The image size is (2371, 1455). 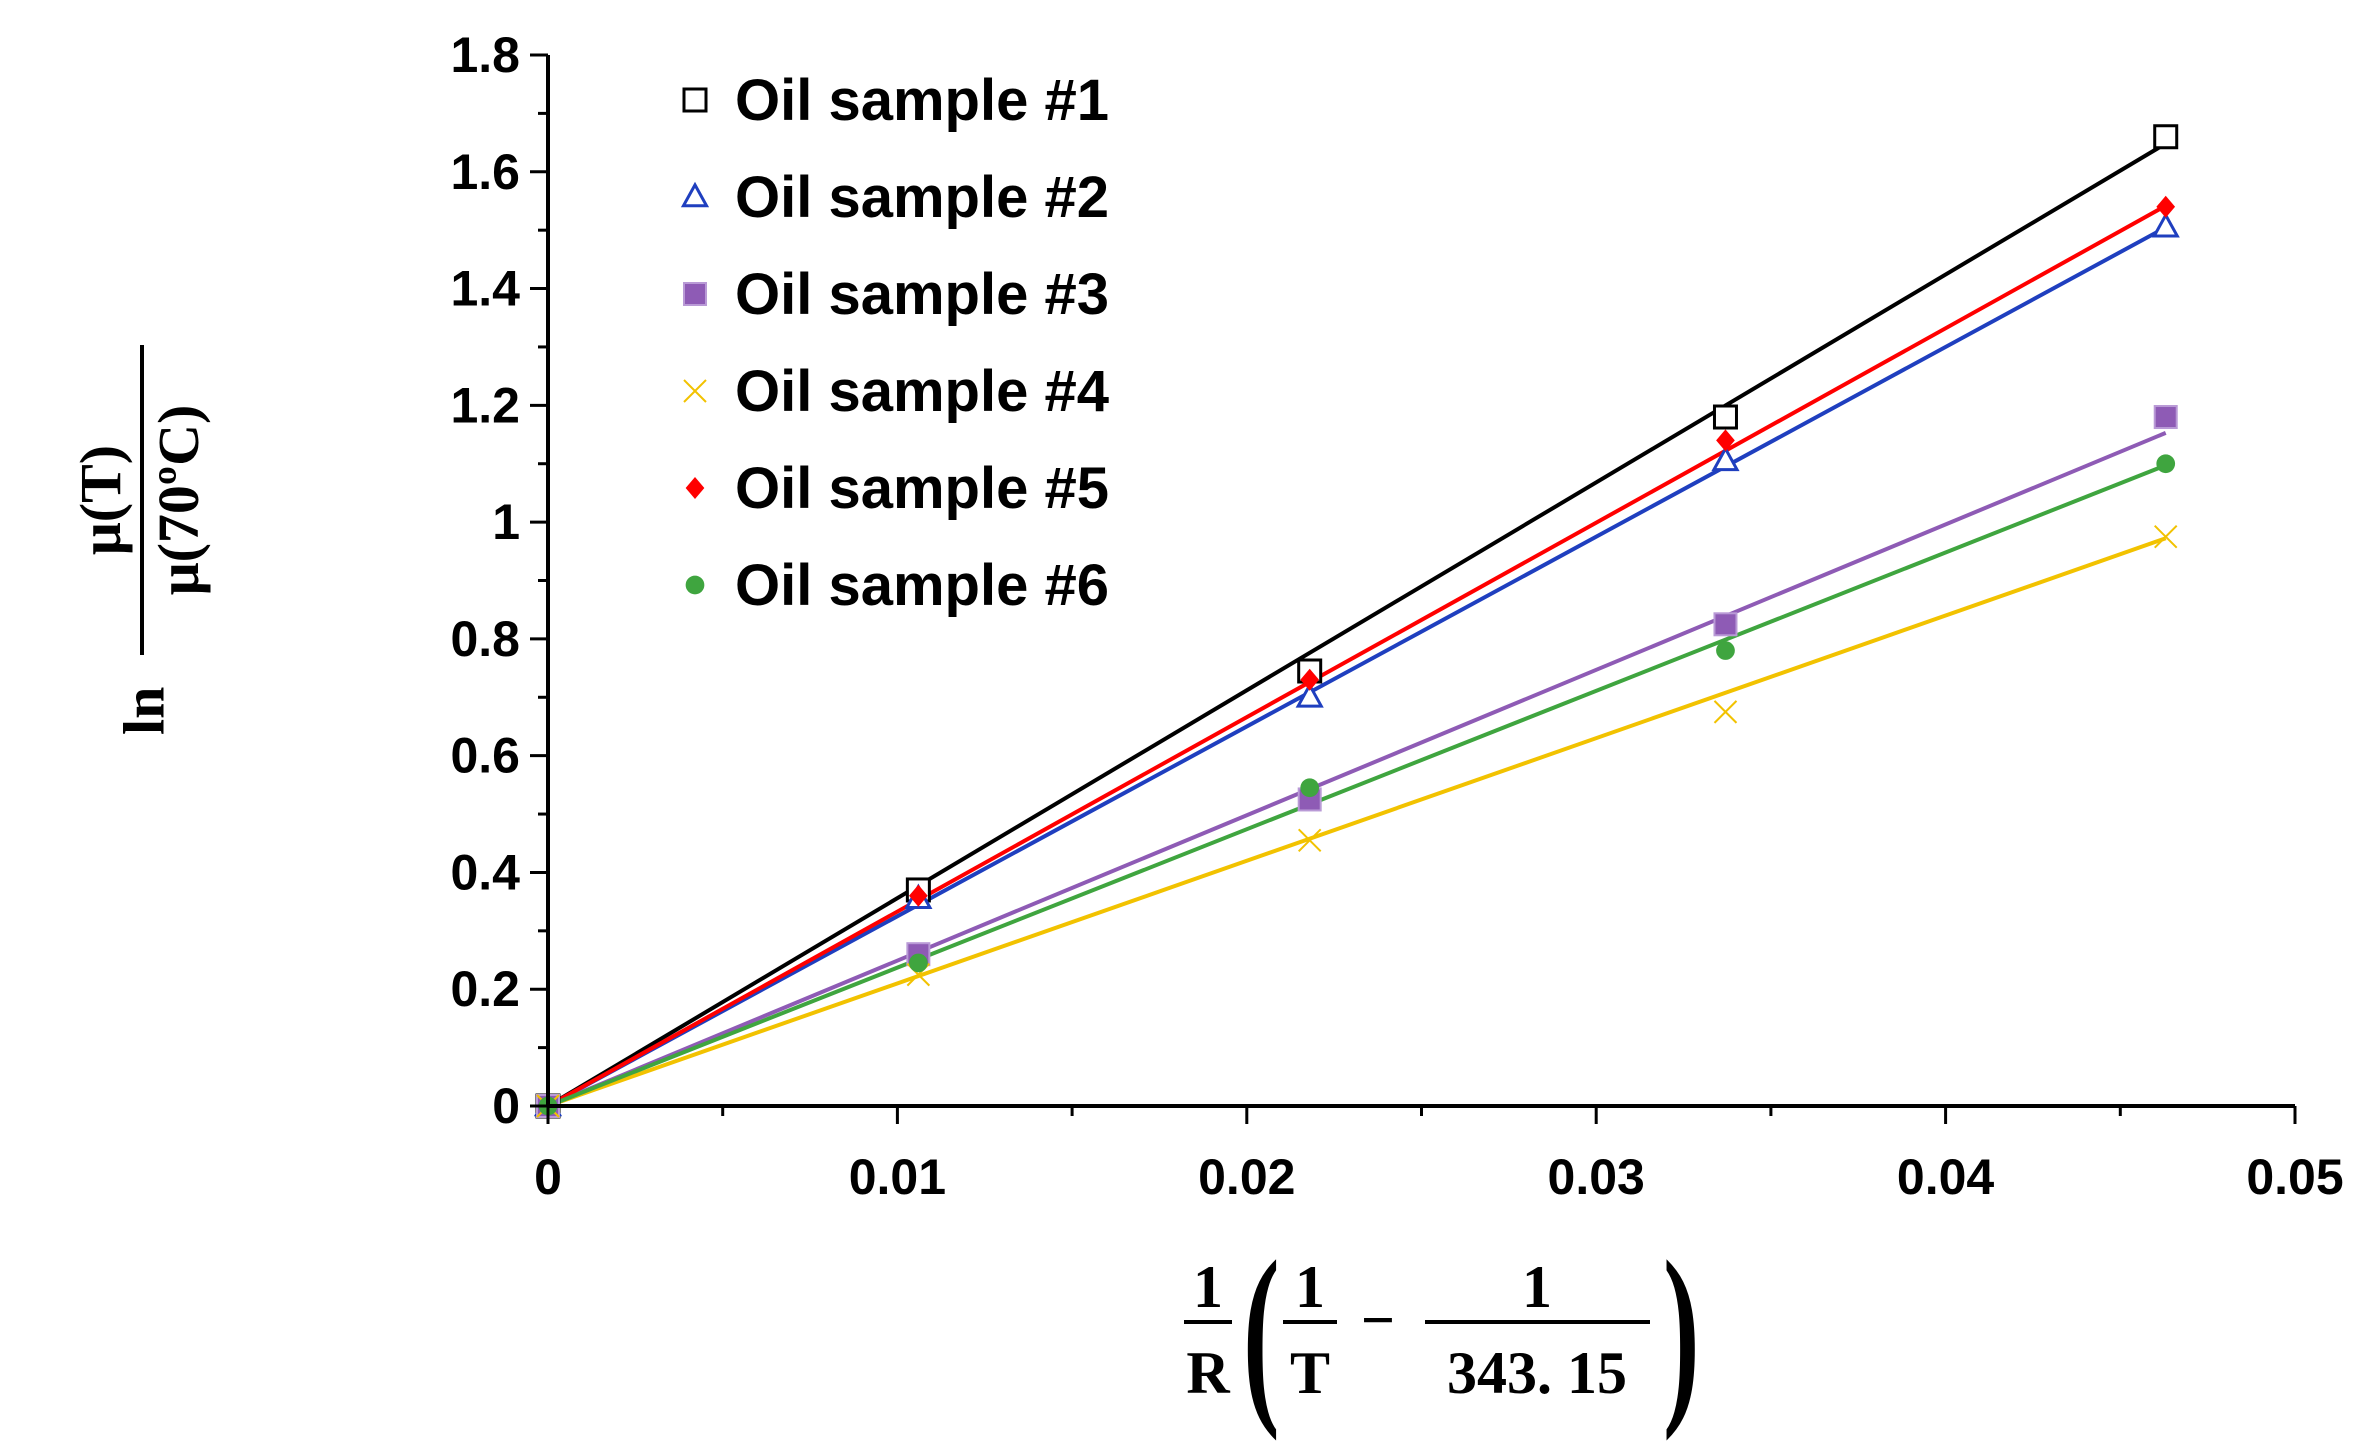 What do you see at coordinates (485, 172) in the screenshot?
I see `y-tick-label: 1.6` at bounding box center [485, 172].